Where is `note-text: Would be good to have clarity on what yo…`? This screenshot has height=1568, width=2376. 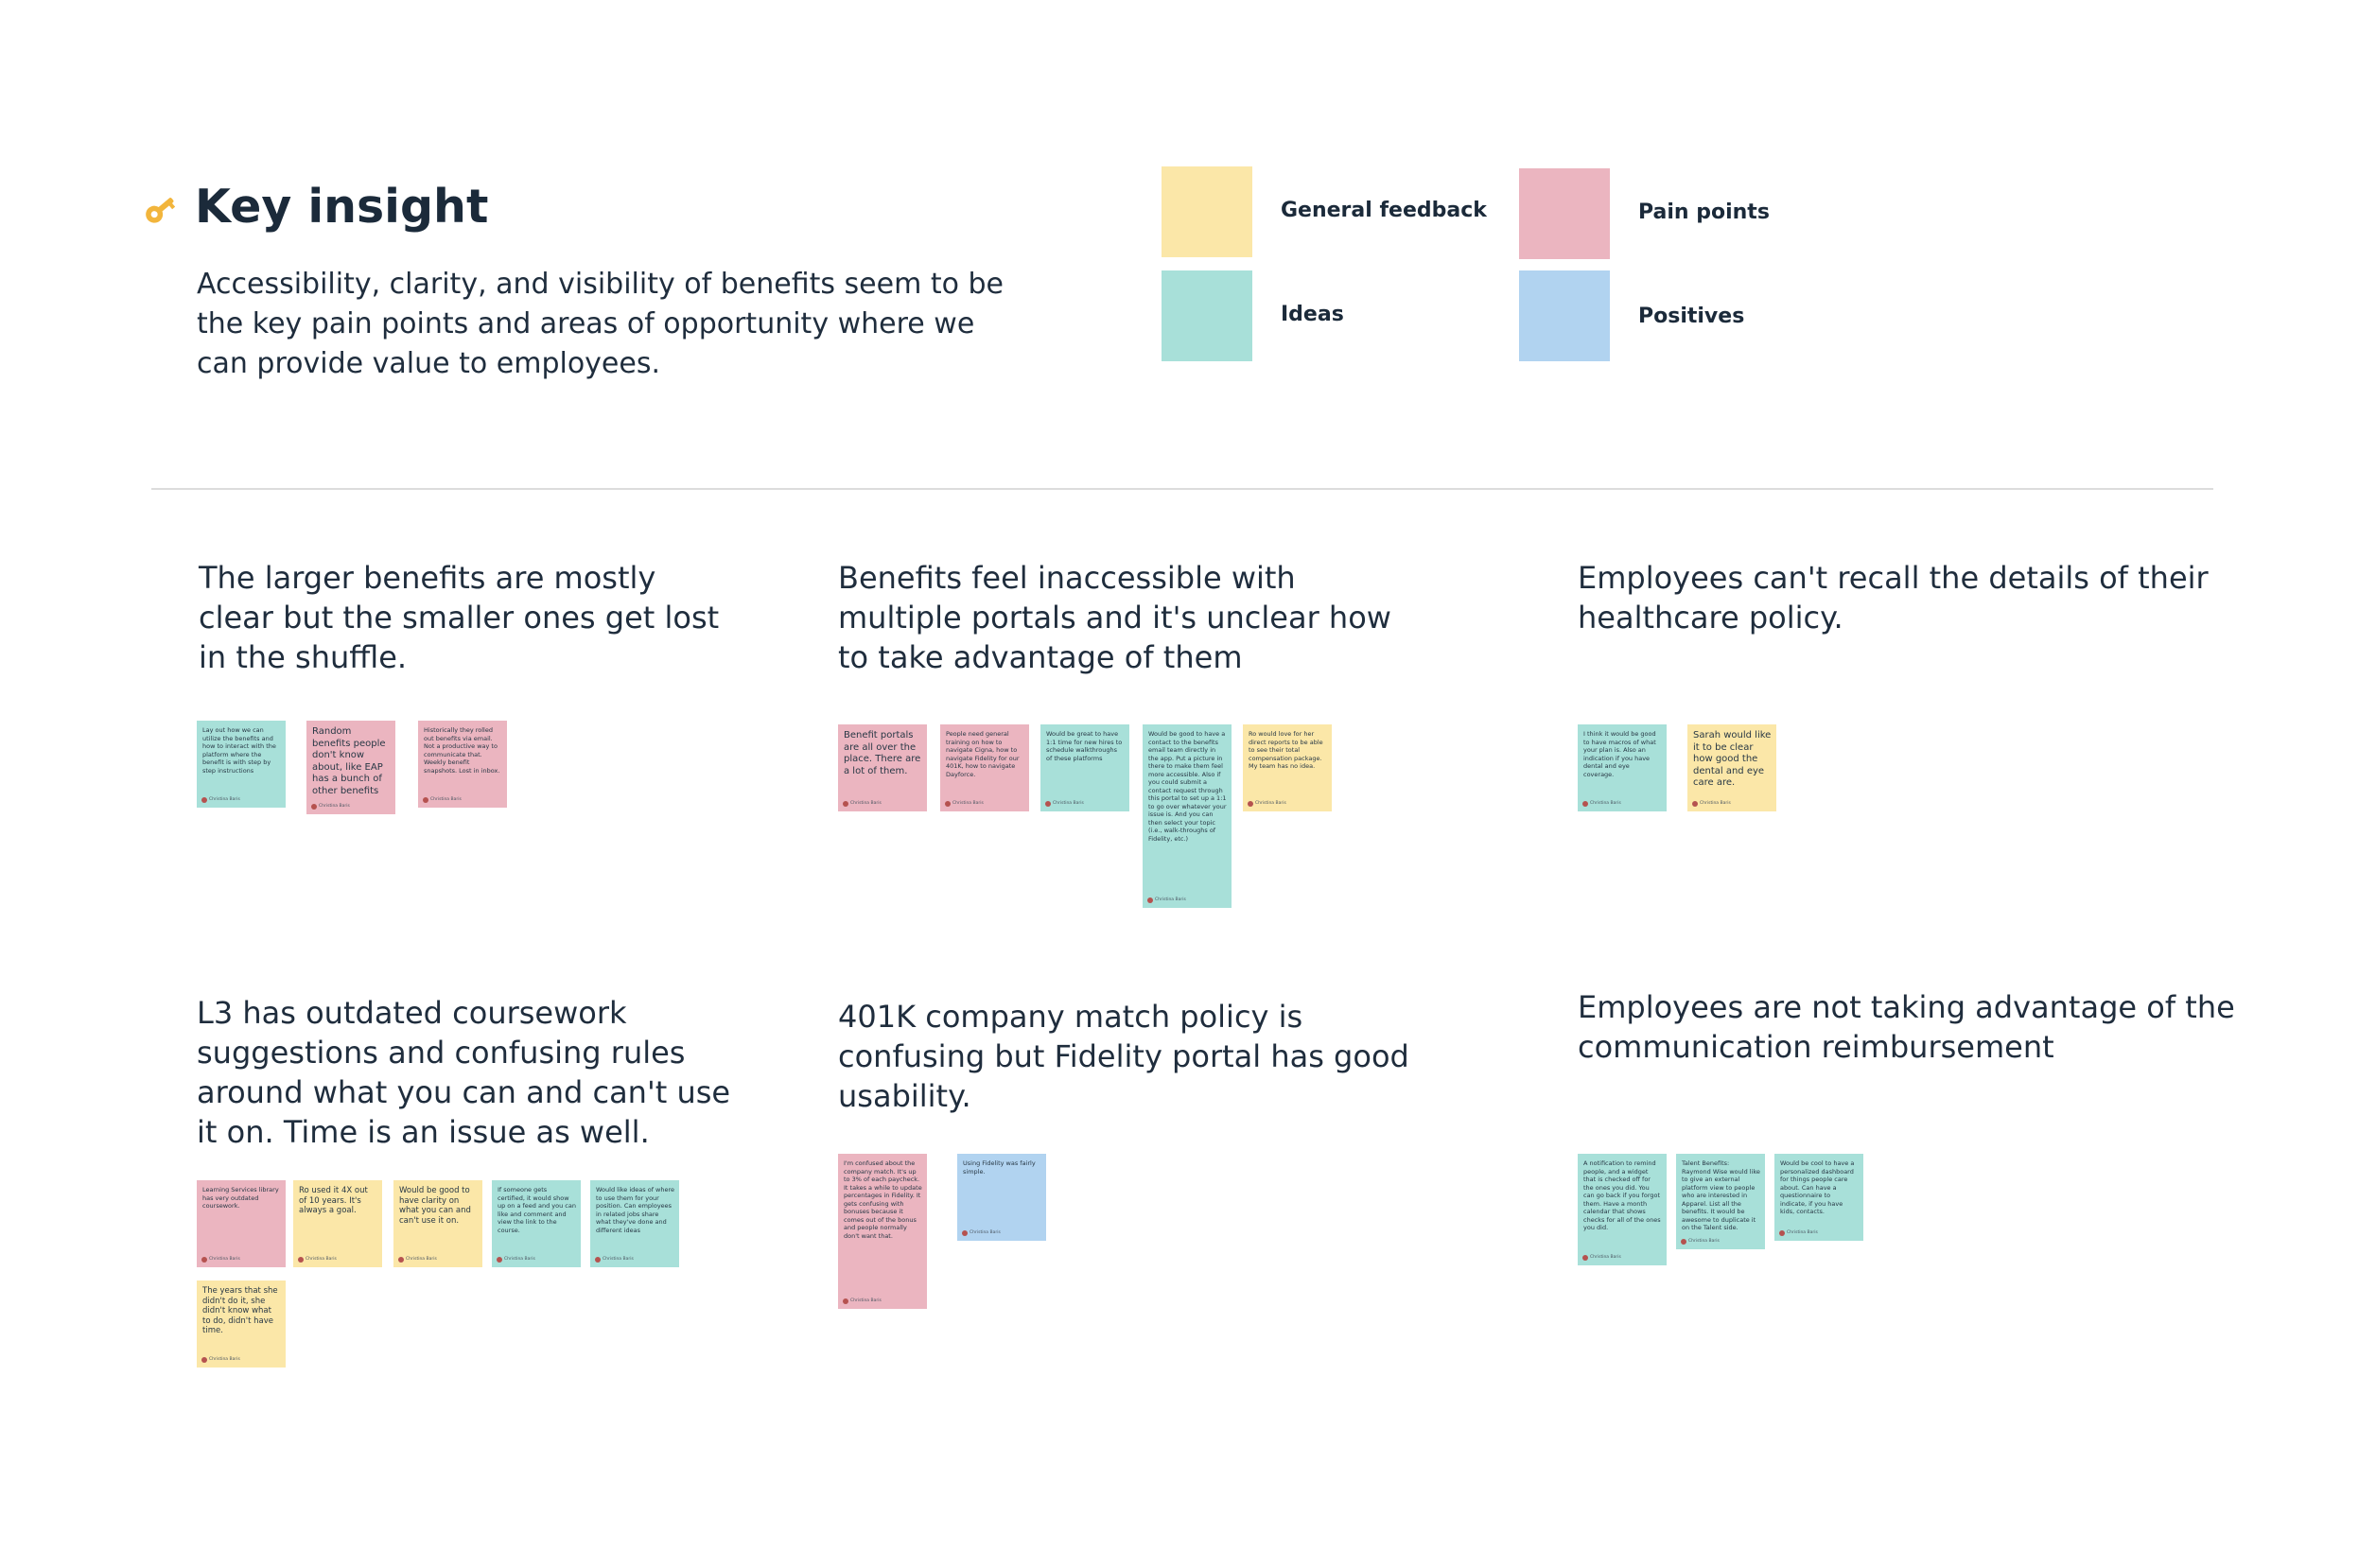 note-text: Would be good to have clarity on what yo… is located at coordinates (435, 1206).